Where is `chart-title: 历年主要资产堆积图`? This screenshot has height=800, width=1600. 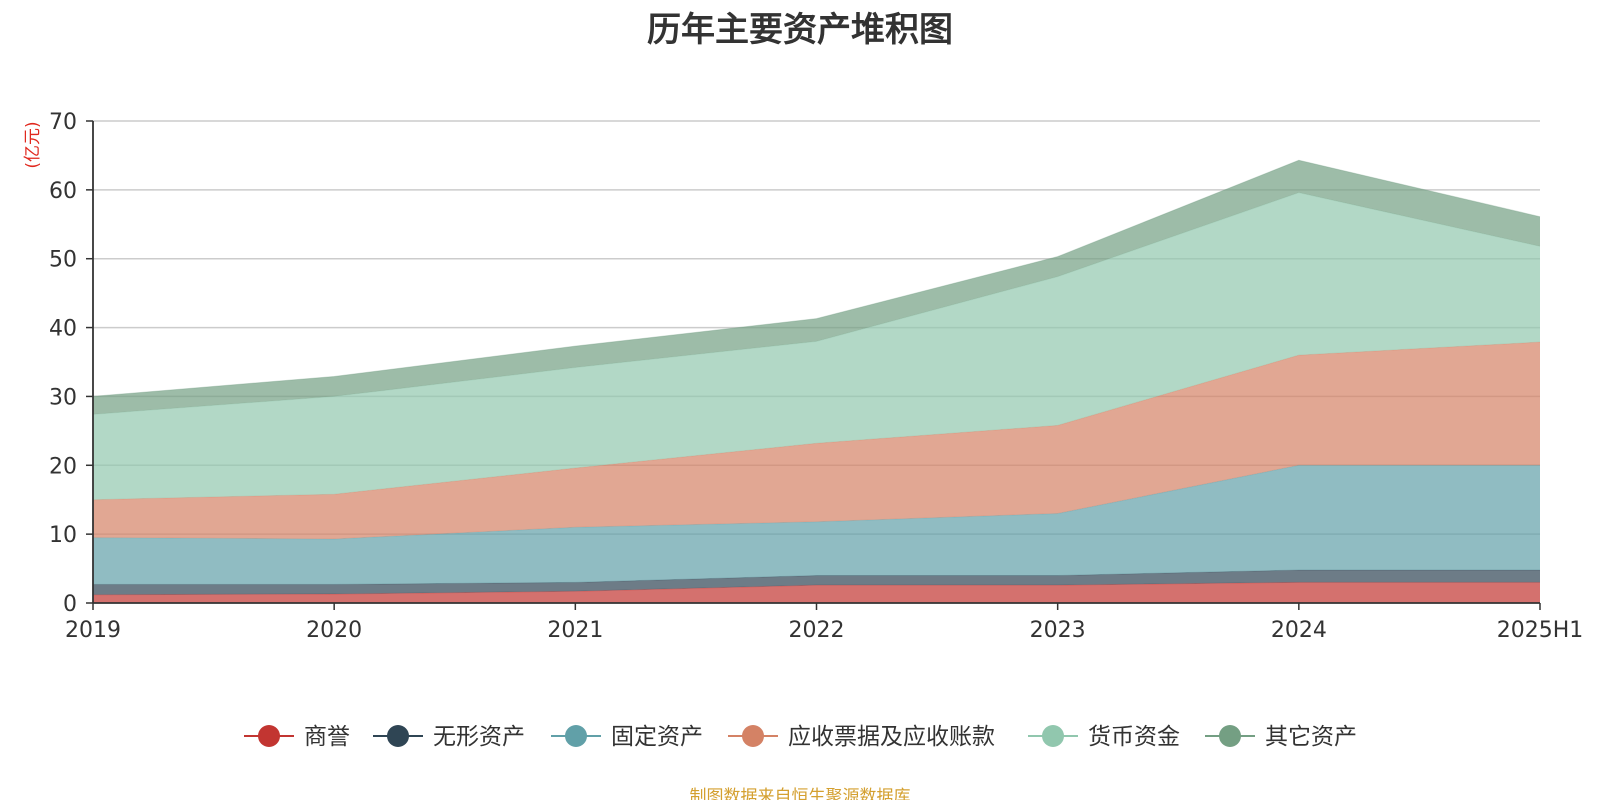
chart-title: 历年主要资产堆积图 is located at coordinates (800, 30).